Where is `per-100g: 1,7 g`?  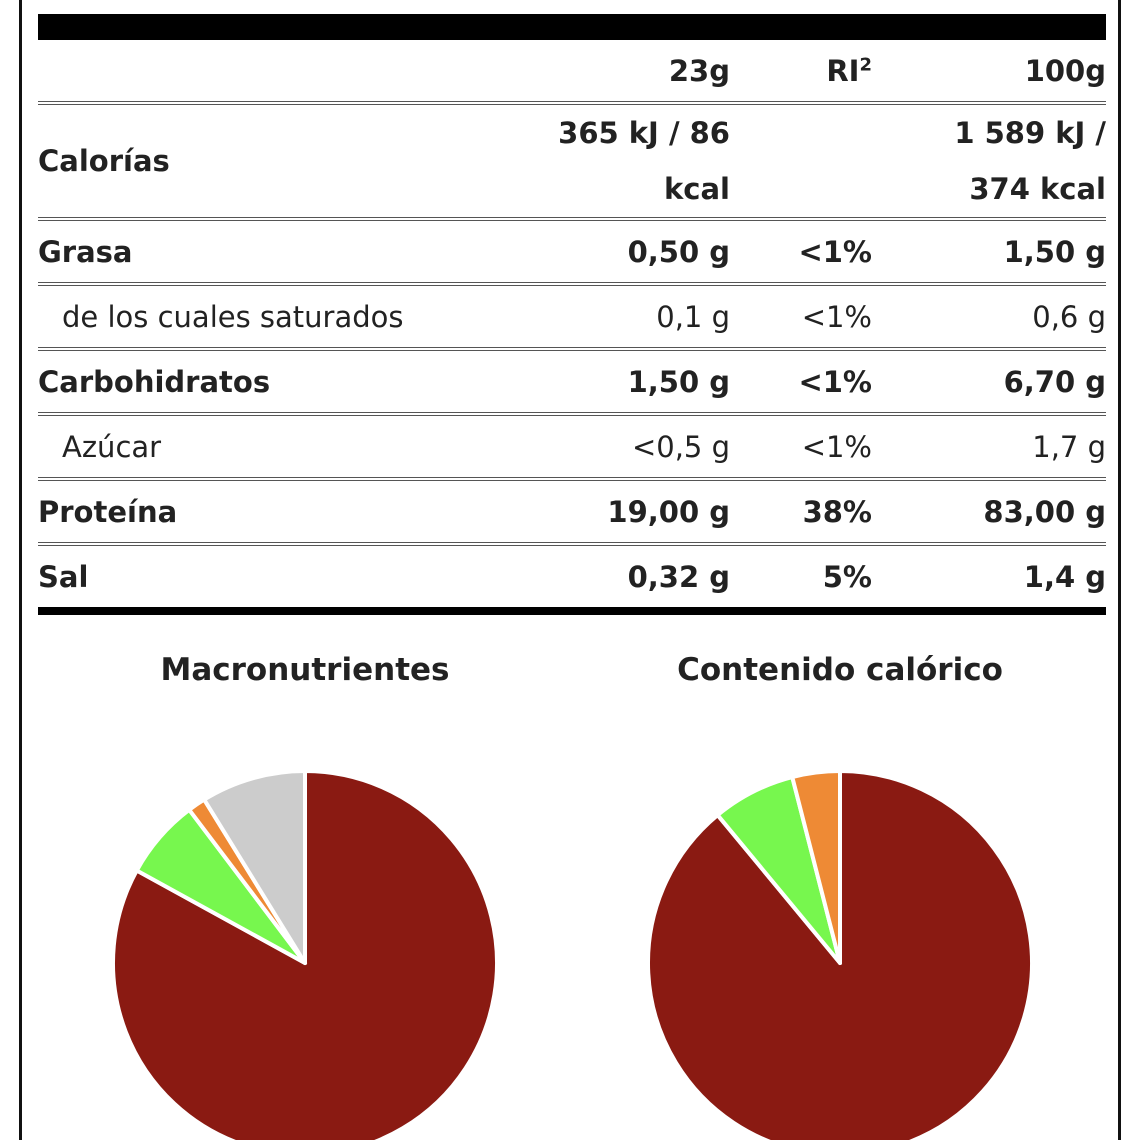 per-100g: 1,7 g is located at coordinates (989, 447).